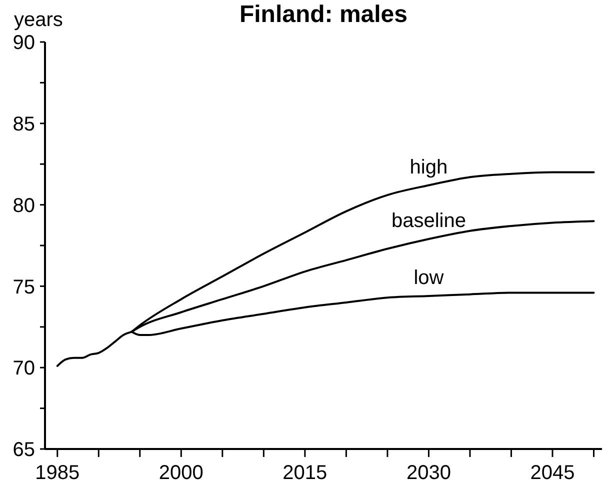 This screenshot has height=491, width=604. What do you see at coordinates (428, 221) in the screenshot?
I see `series-label: baseline` at bounding box center [428, 221].